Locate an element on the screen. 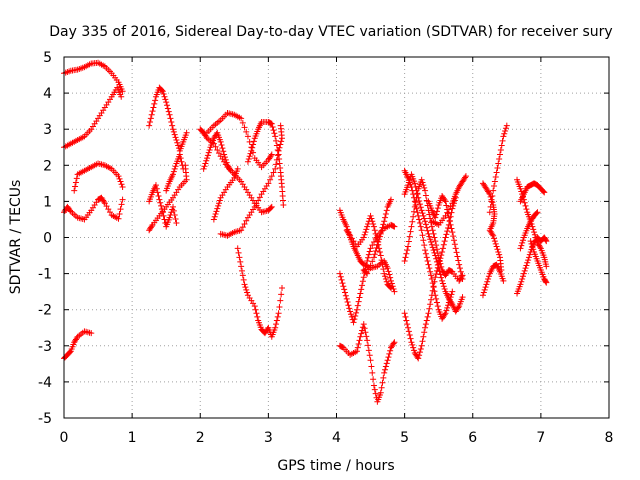  x-tick-label: 7 is located at coordinates (540, 438).